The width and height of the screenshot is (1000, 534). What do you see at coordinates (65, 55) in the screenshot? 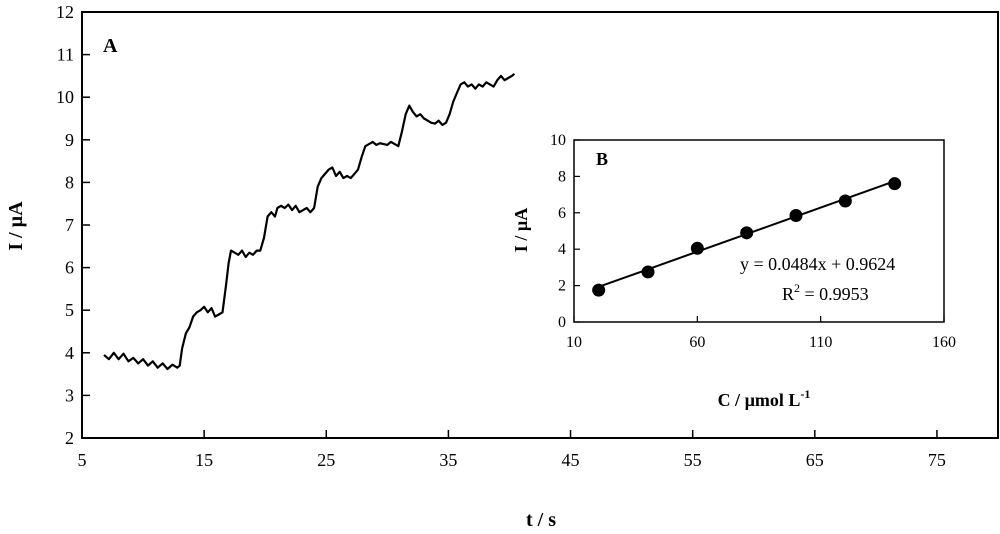
I see `panel-a-y-tick-label: 11` at bounding box center [65, 55].